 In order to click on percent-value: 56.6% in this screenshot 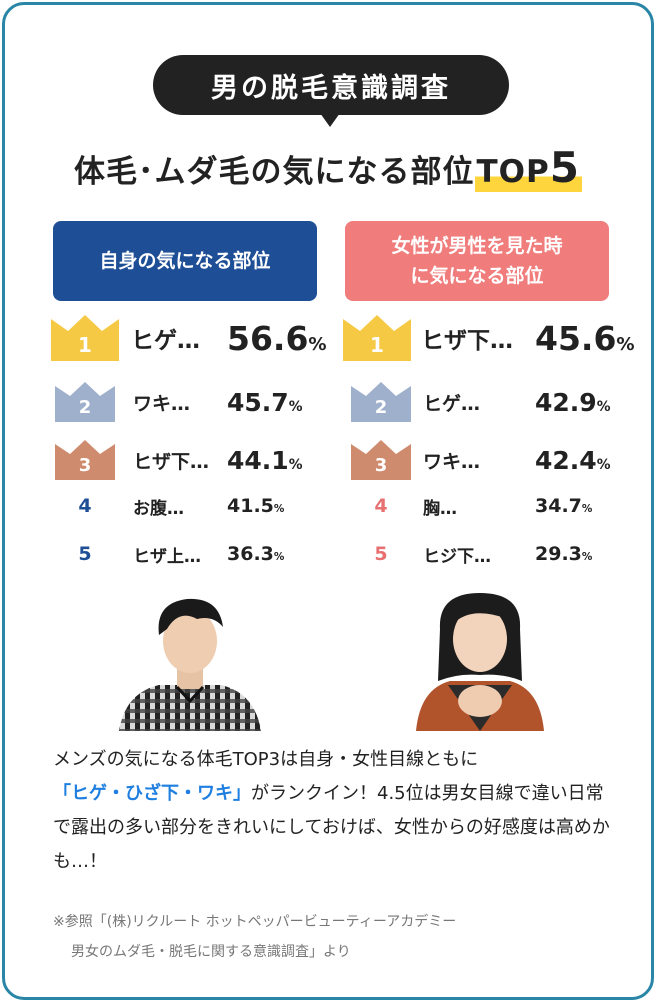, I will do `click(277, 338)`.